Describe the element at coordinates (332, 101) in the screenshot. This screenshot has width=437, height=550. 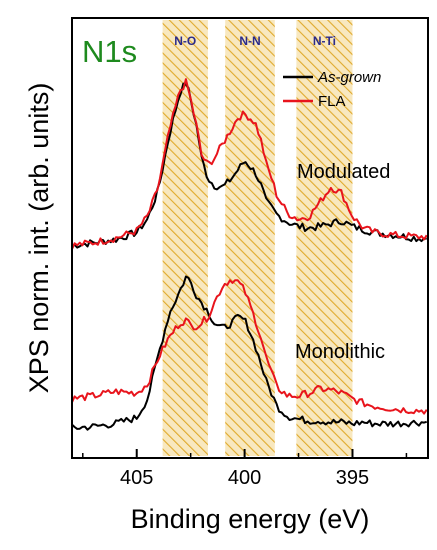
I see `legend-label-fla: FLA` at that location.